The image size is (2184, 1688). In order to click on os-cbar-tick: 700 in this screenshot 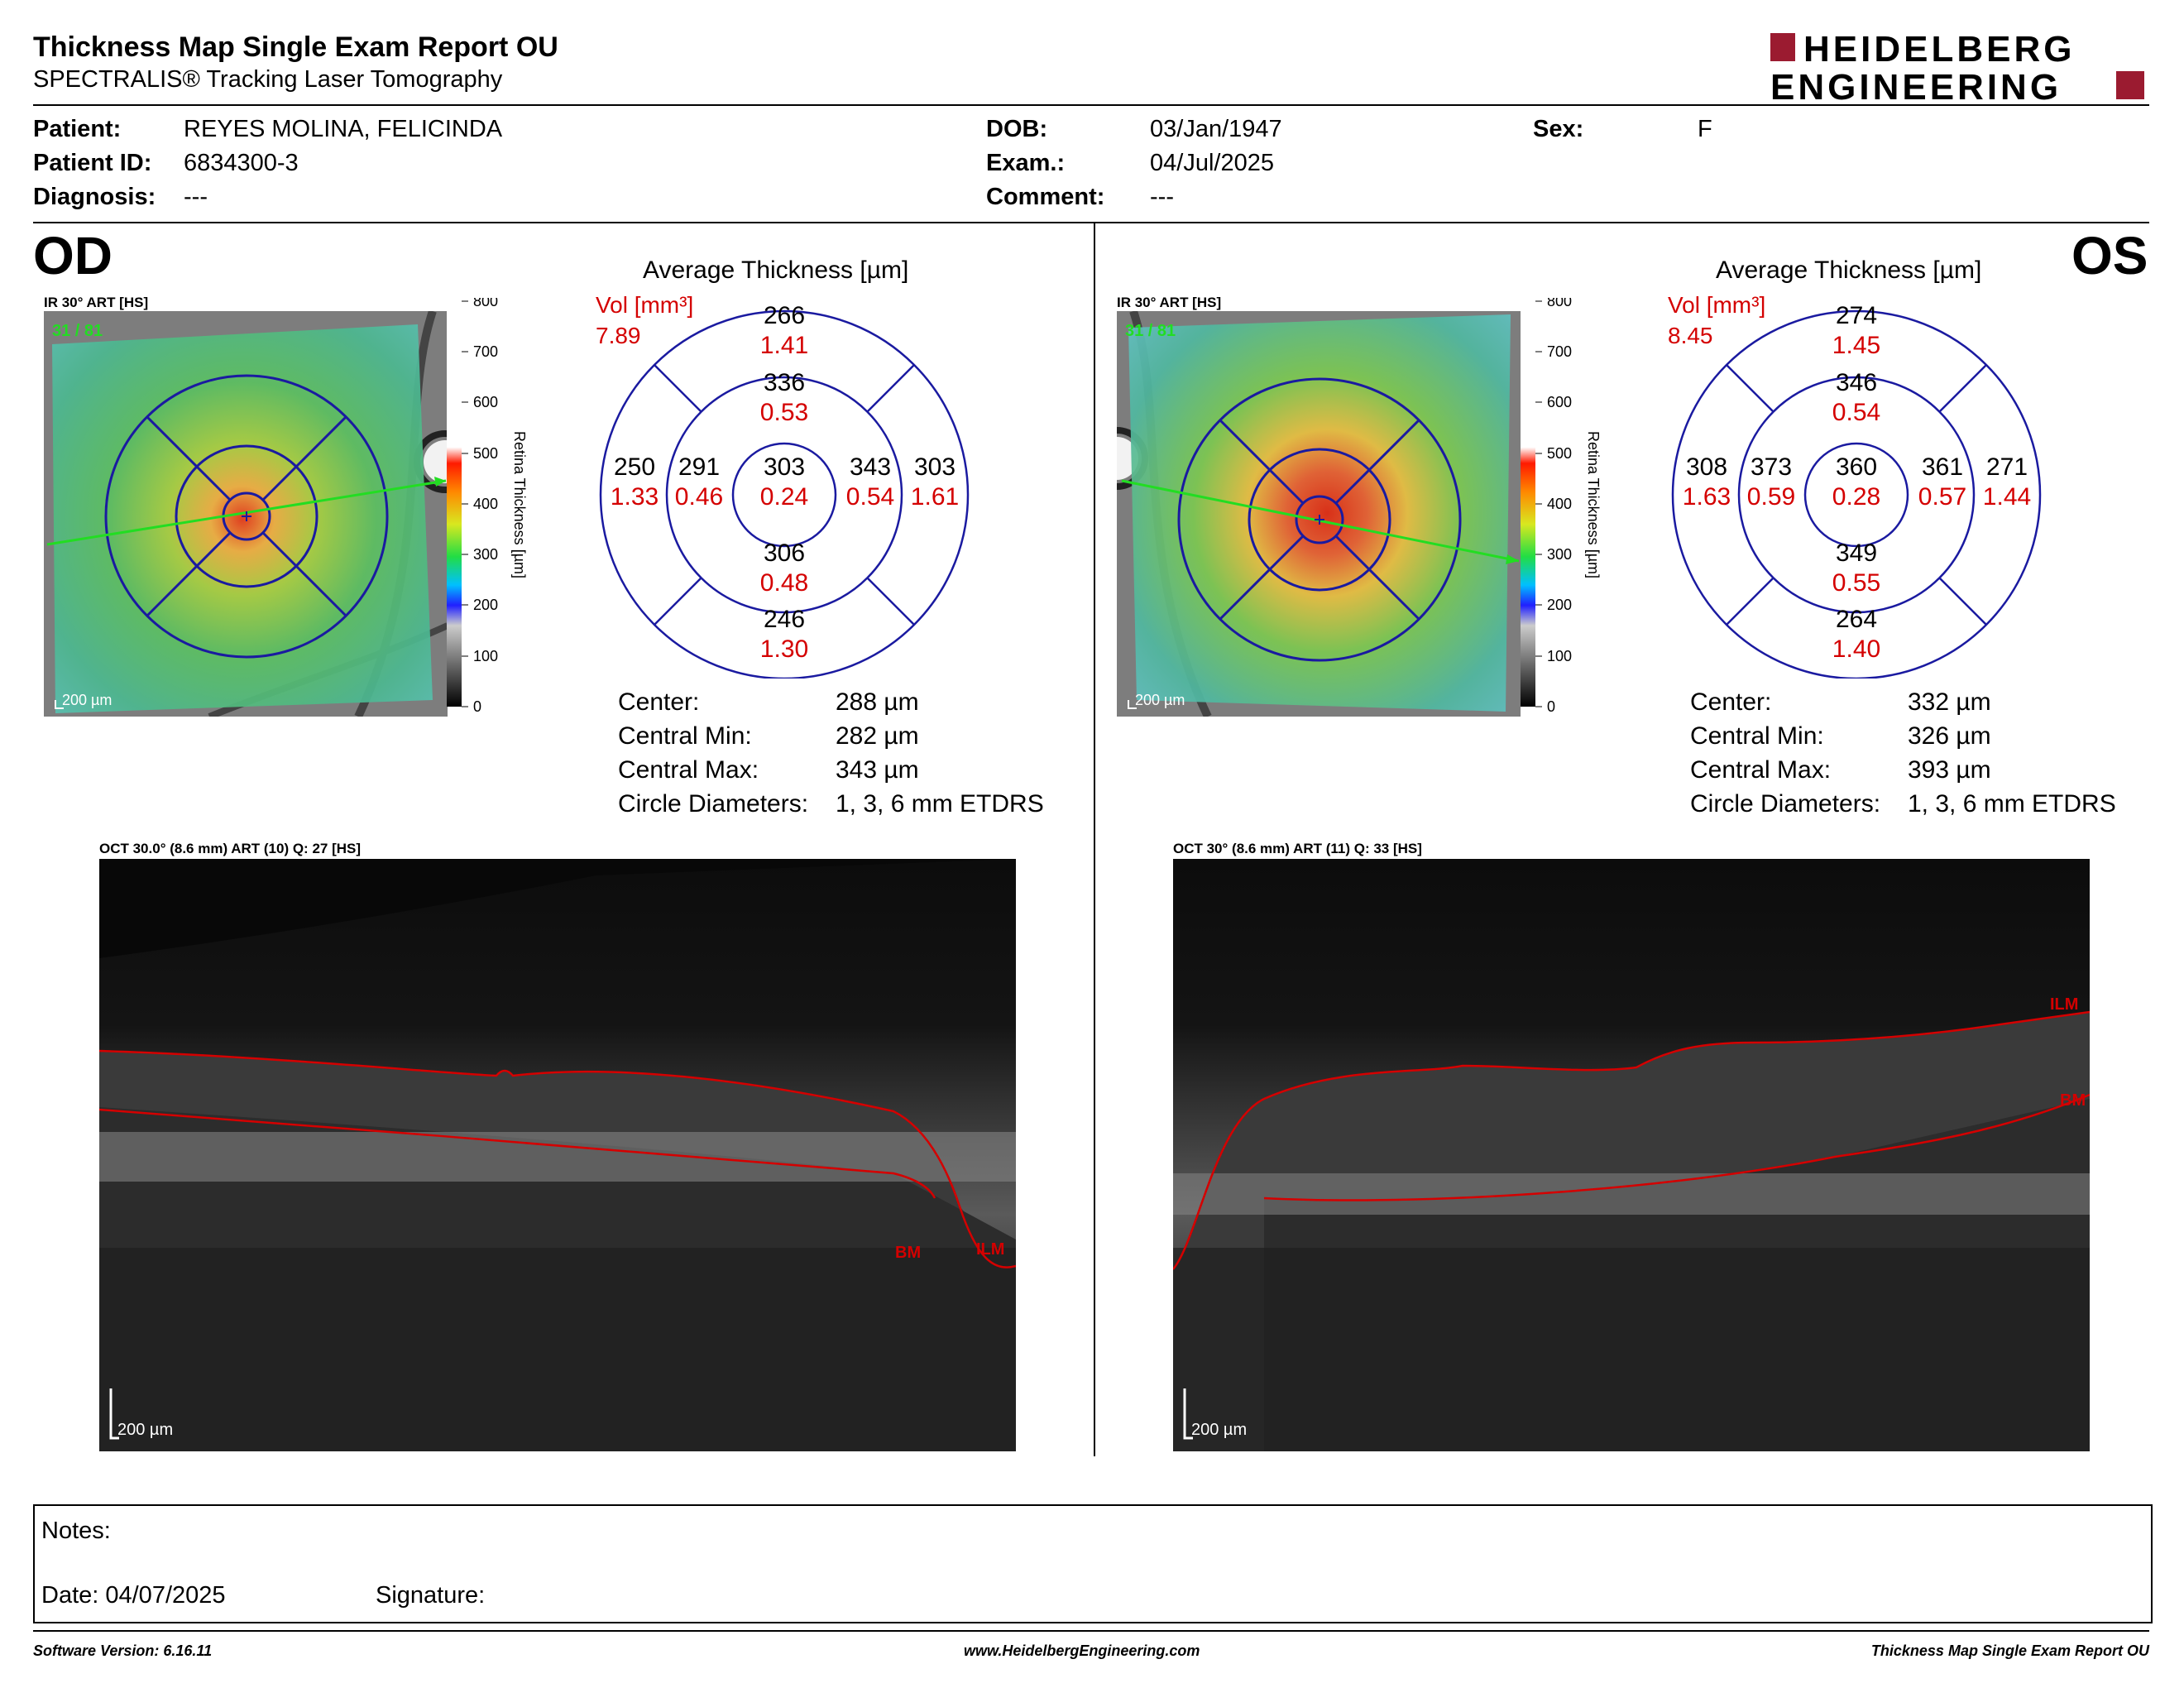, I will do `click(1559, 351)`.